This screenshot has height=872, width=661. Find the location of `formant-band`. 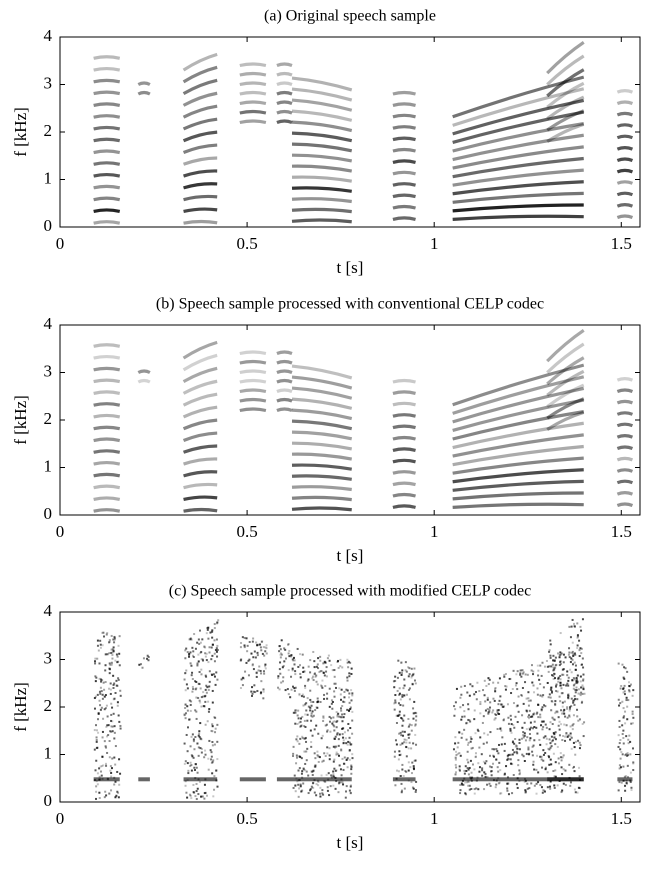

formant-band is located at coordinates (284, 779).